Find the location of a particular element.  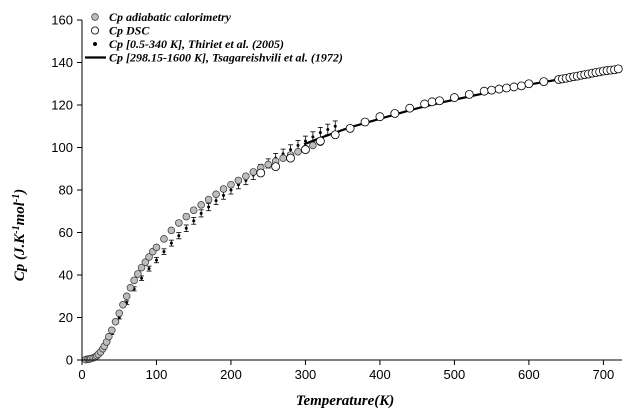

y-tick-label: 120 is located at coordinates (62, 105).